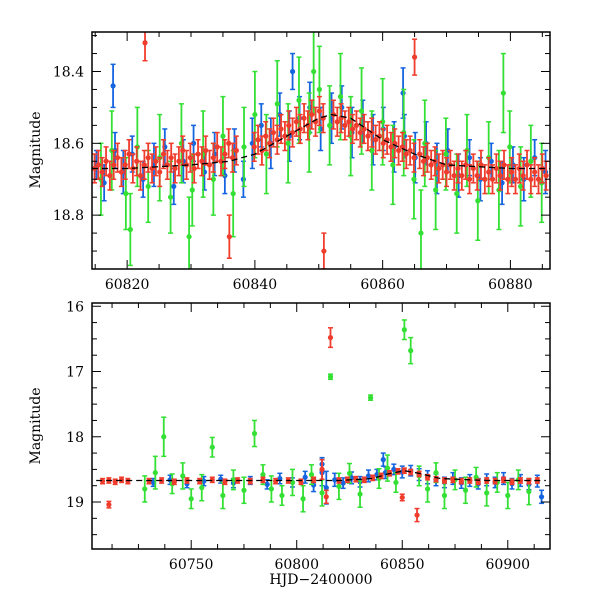 The image size is (600, 605). Describe the element at coordinates (510, 285) in the screenshot. I see `x-tick-label: 60880` at that location.